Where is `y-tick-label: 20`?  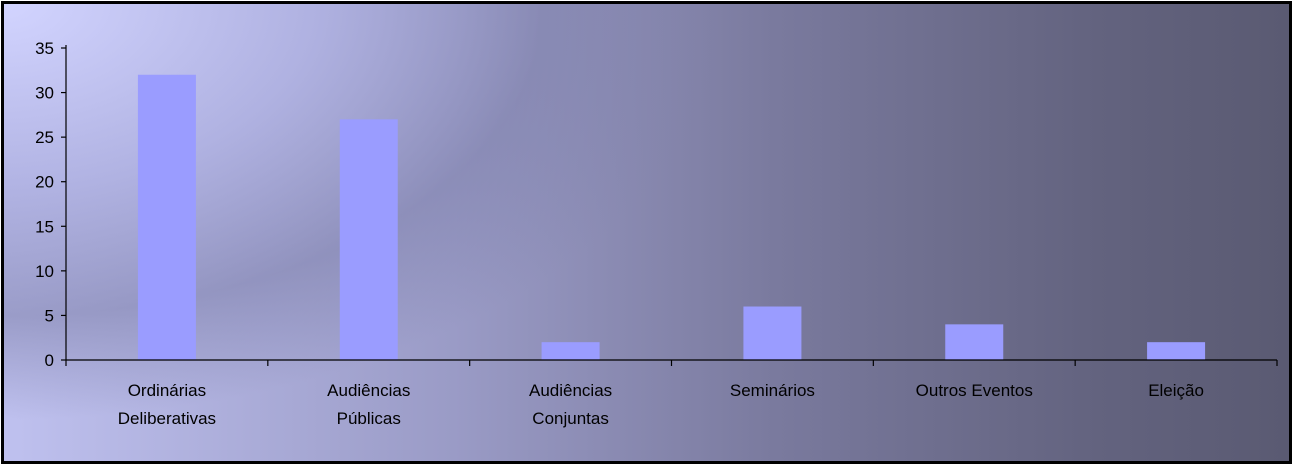
y-tick-label: 20 is located at coordinates (44, 182).